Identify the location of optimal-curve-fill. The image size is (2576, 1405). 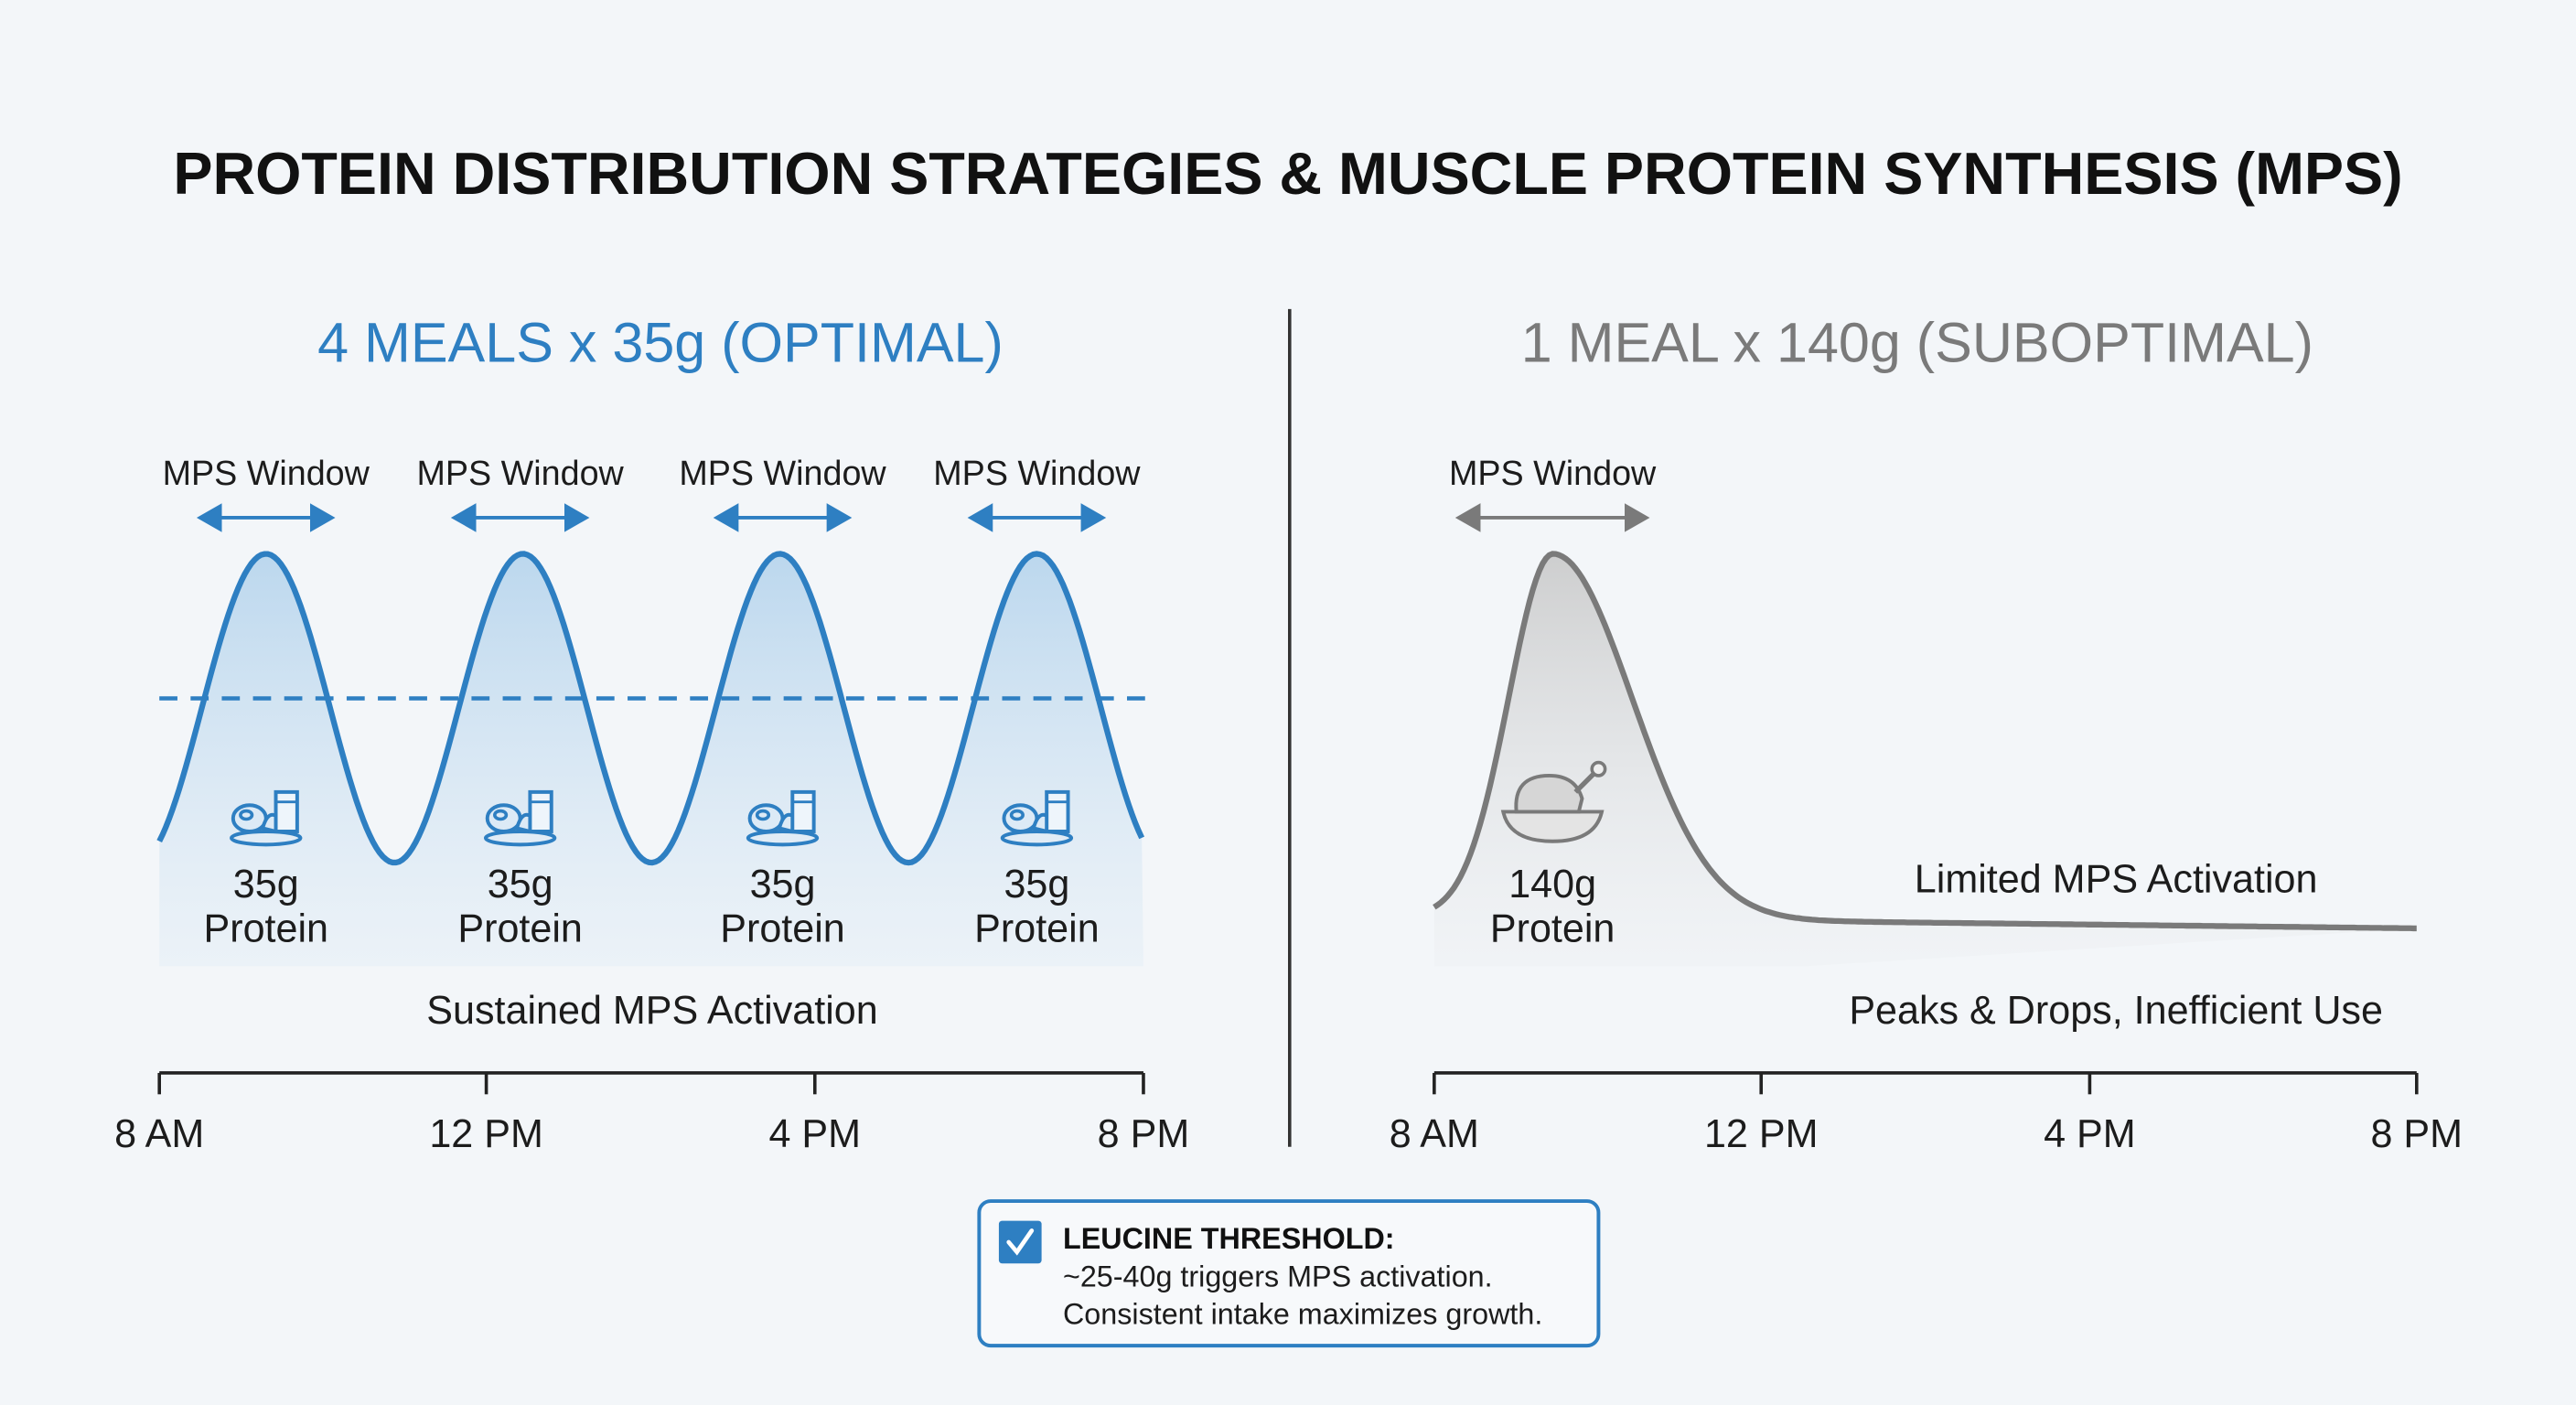
(651, 760).